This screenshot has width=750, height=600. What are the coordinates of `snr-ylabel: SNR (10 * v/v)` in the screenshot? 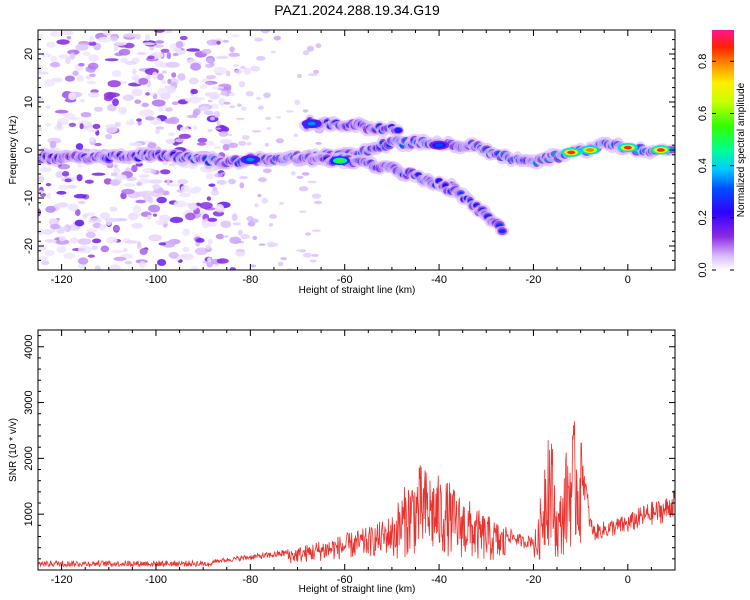 It's located at (13, 450).